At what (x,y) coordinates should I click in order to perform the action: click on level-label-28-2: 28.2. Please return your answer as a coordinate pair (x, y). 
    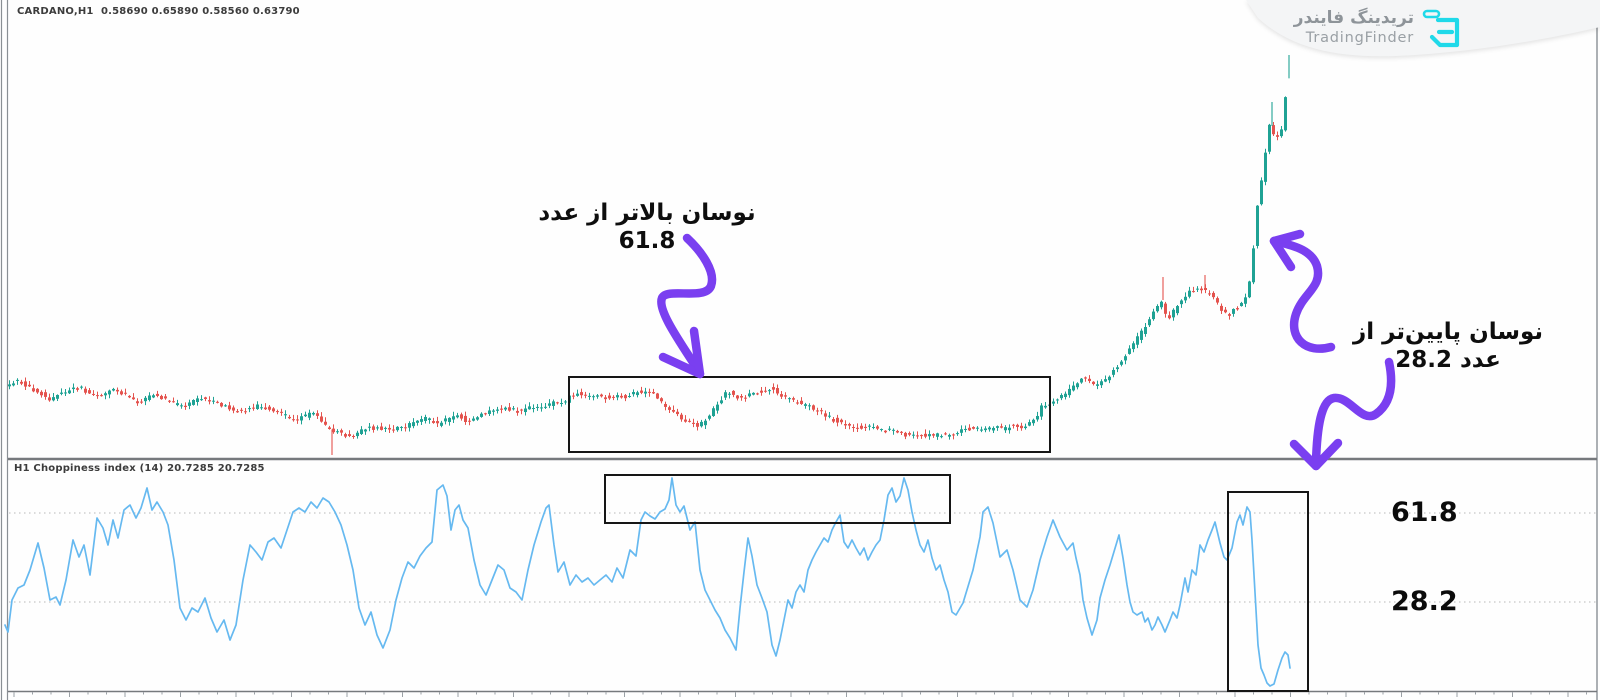
    Looking at the image, I should click on (1424, 601).